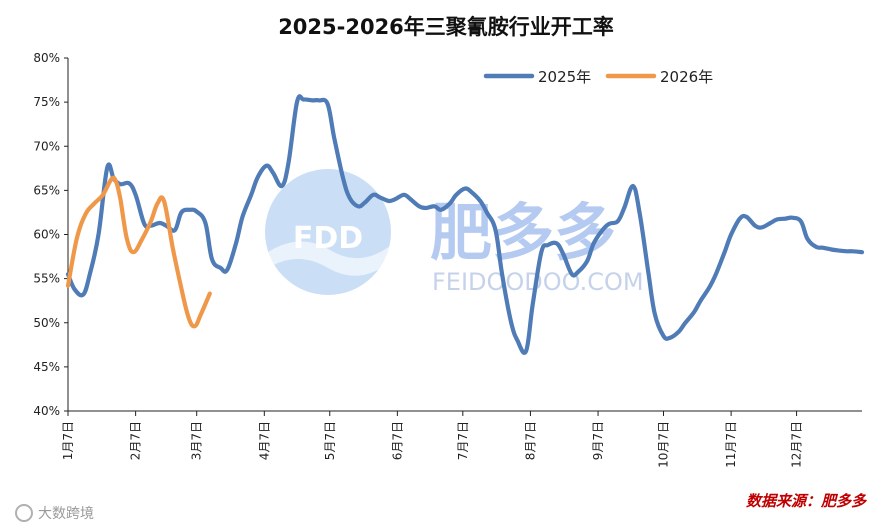 The image size is (892, 530). What do you see at coordinates (330, 440) in the screenshot?
I see `x-tick-label: 5月7日` at bounding box center [330, 440].